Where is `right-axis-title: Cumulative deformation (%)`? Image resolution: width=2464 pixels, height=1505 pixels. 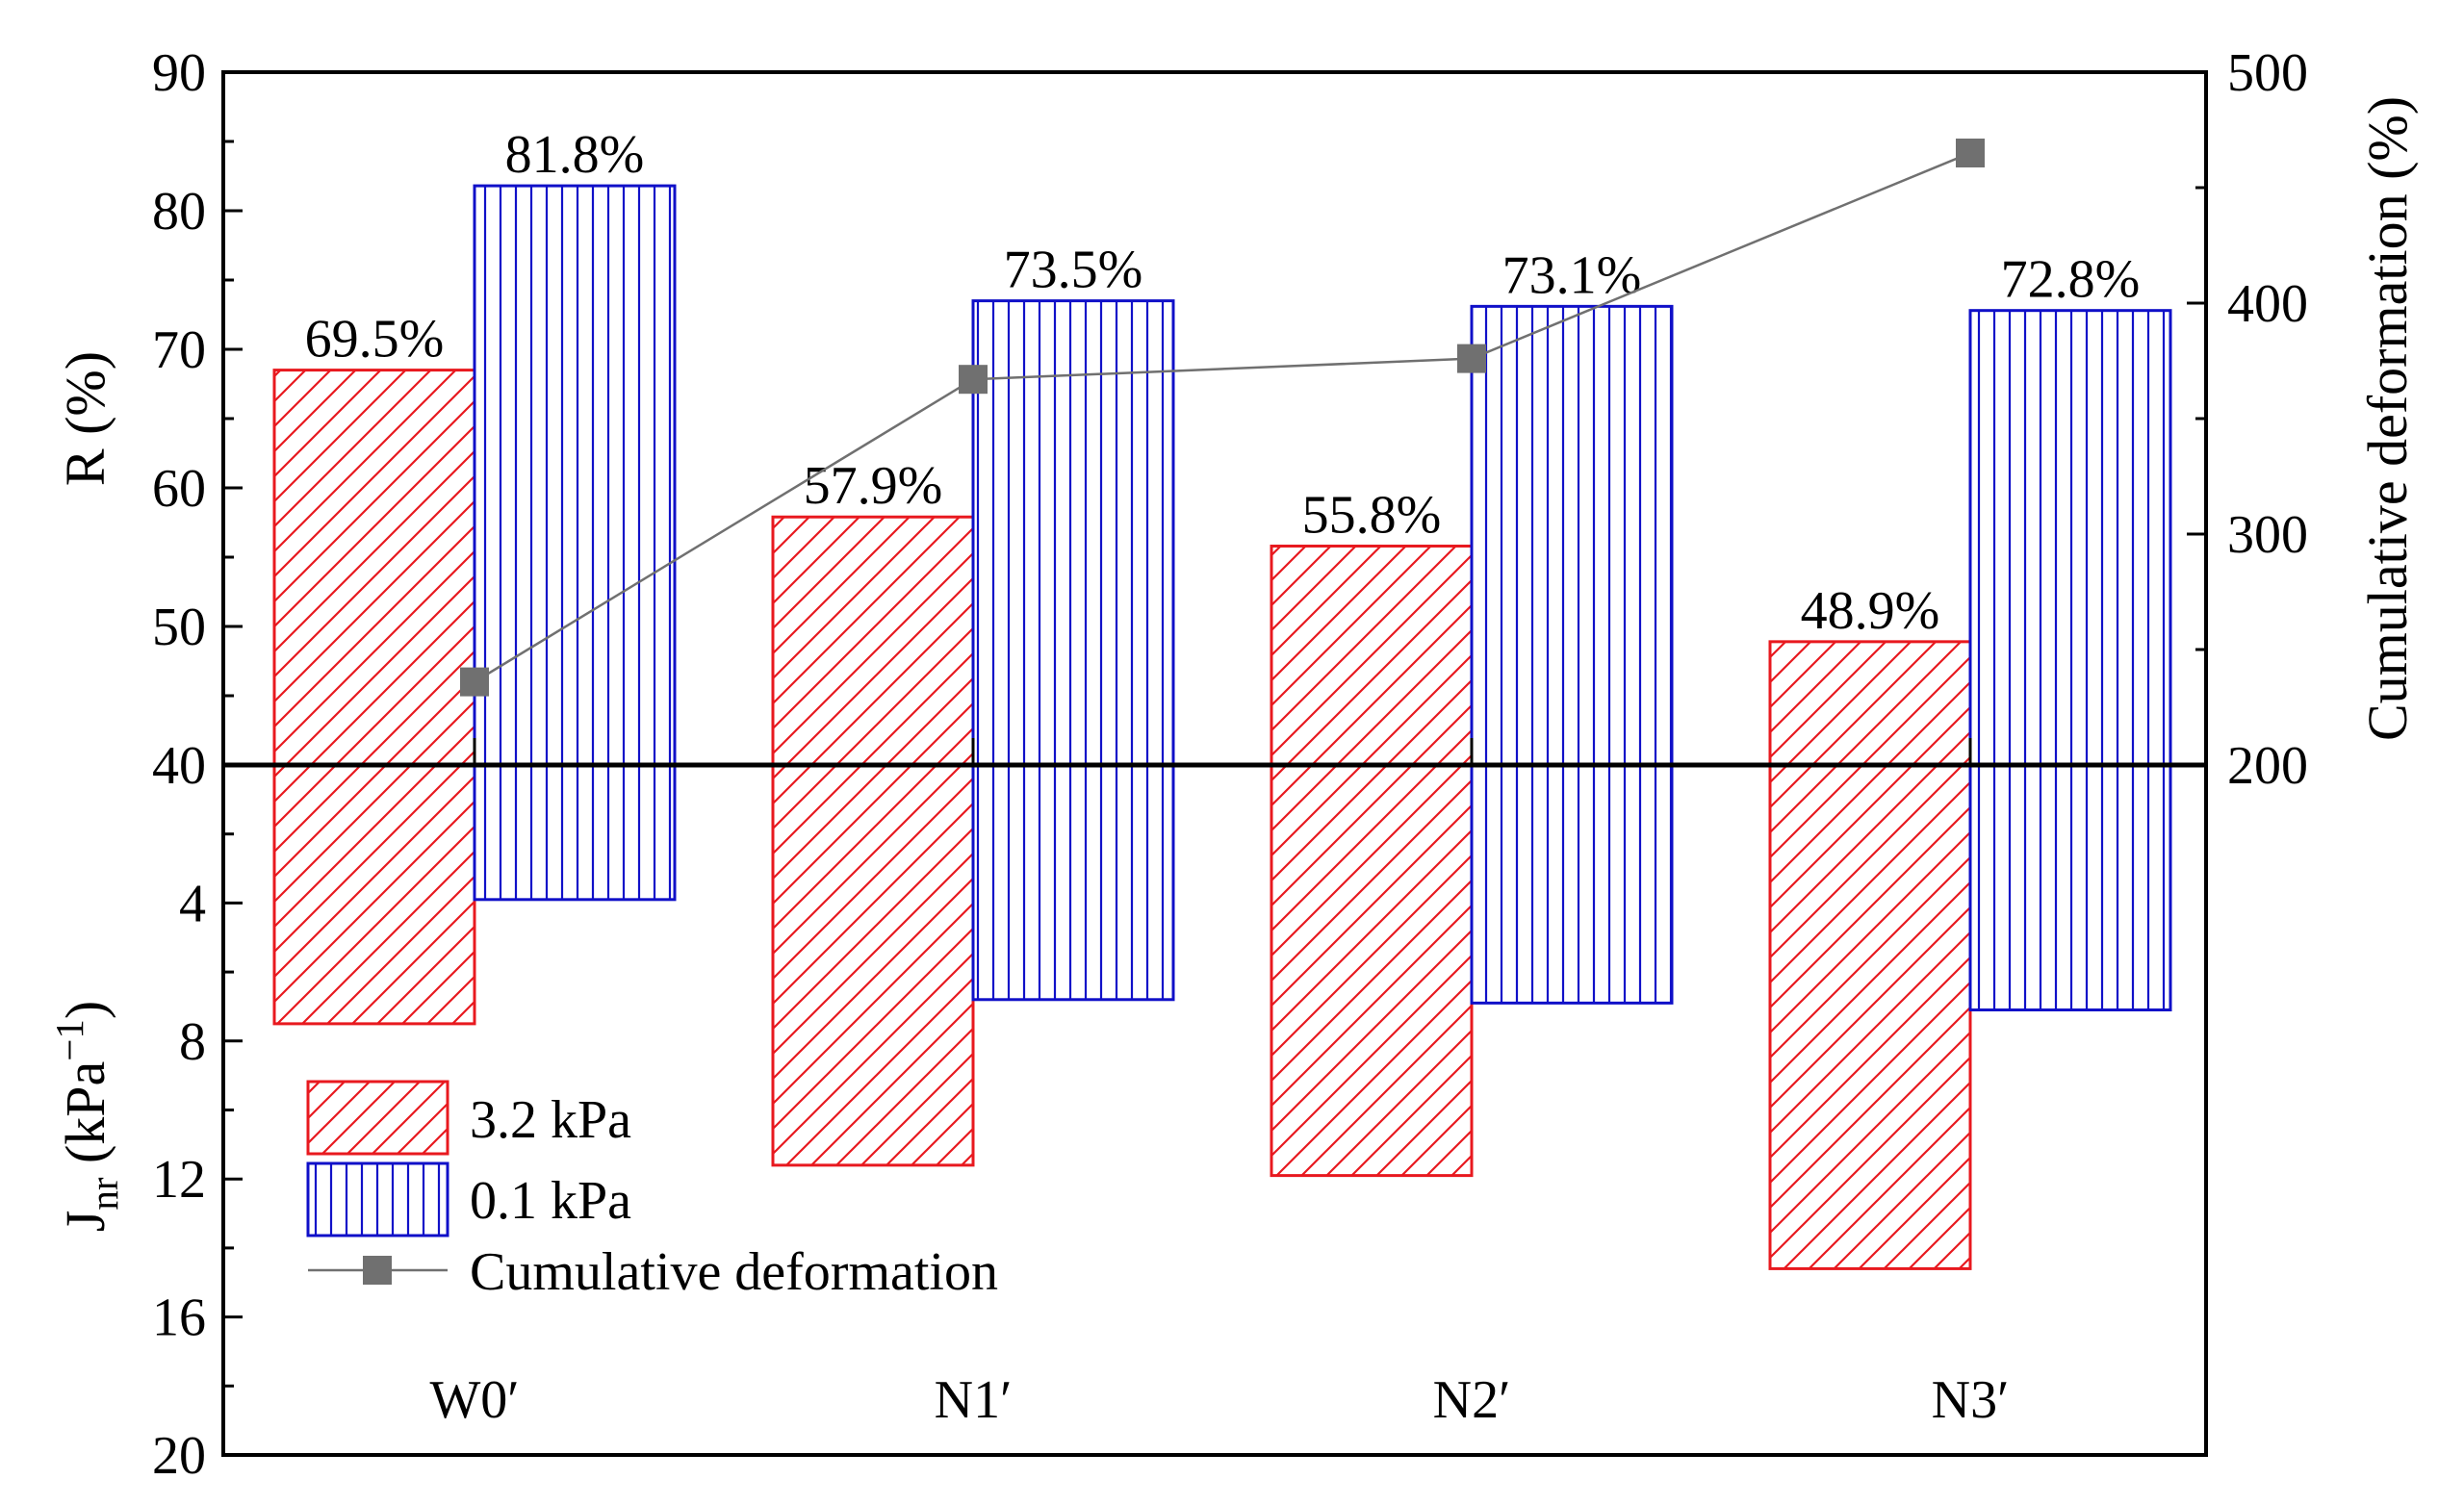 right-axis-title: Cumulative deformation (%) is located at coordinates (2387, 419).